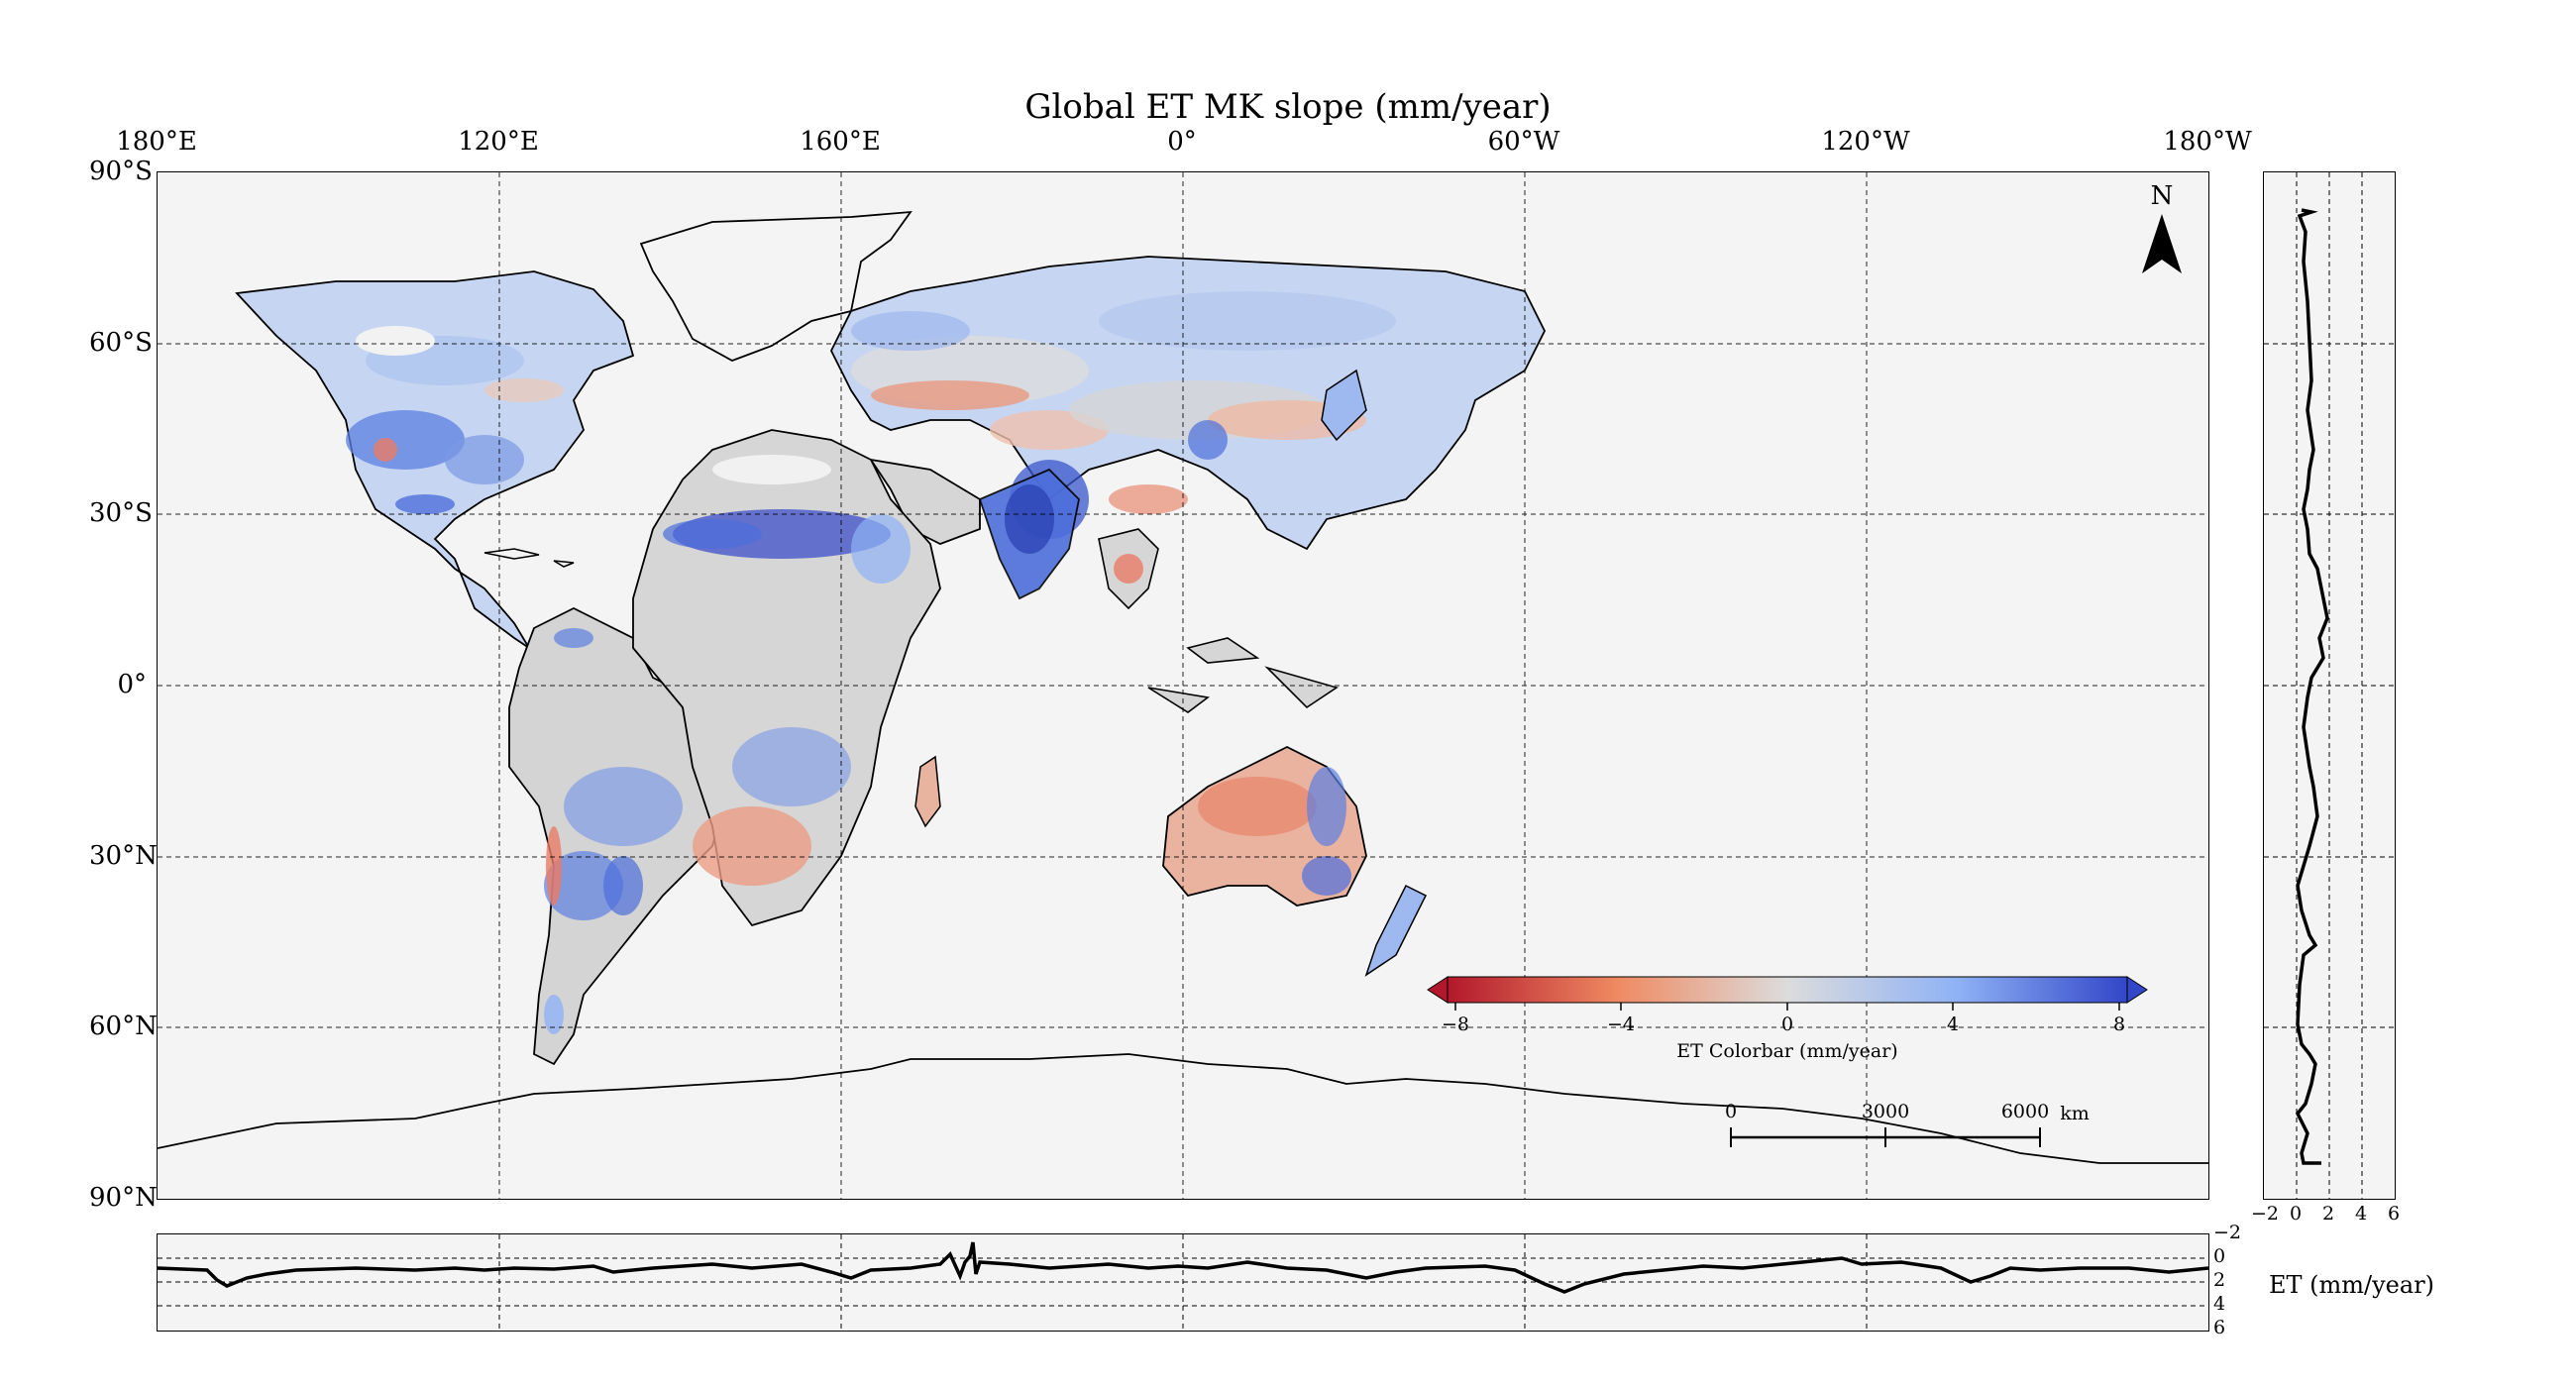  Describe the element at coordinates (529, 558) in the screenshot. I see `caribbean-islands` at that location.